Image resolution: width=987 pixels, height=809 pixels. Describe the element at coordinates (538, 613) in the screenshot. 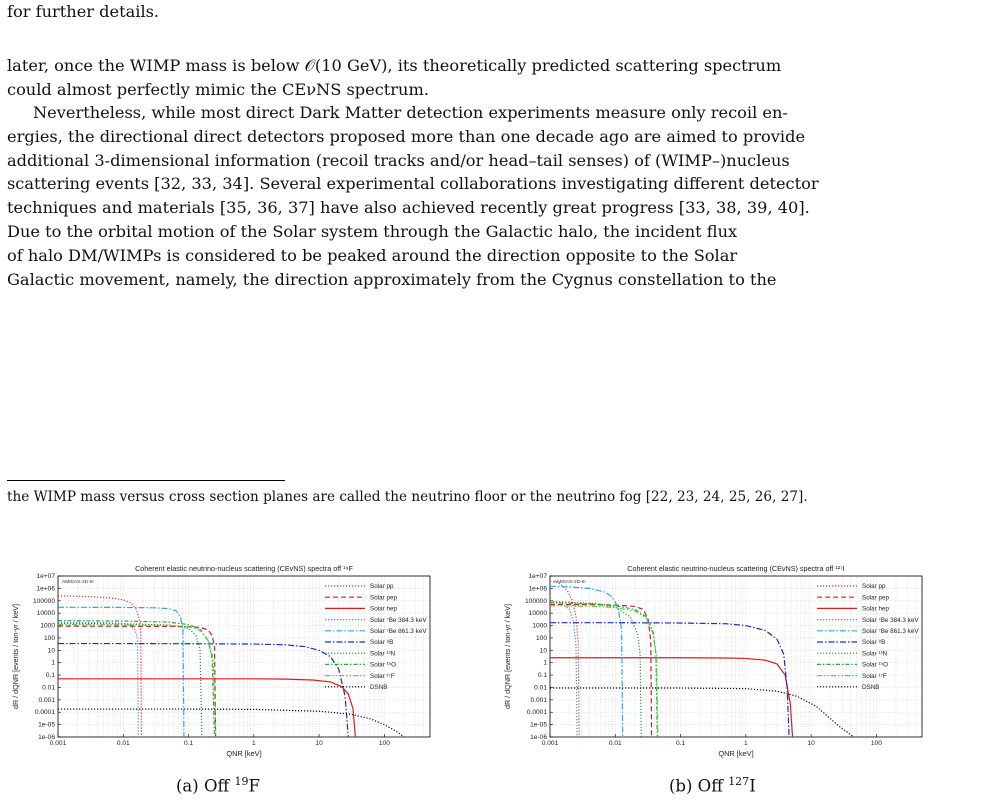

I see `y-tick-label: 10000` at that location.